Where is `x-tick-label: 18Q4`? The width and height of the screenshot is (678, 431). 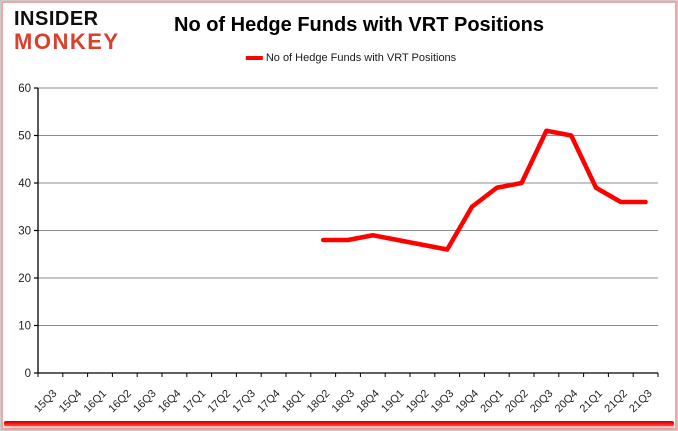
x-tick-label: 18Q4 is located at coordinates (368, 402).